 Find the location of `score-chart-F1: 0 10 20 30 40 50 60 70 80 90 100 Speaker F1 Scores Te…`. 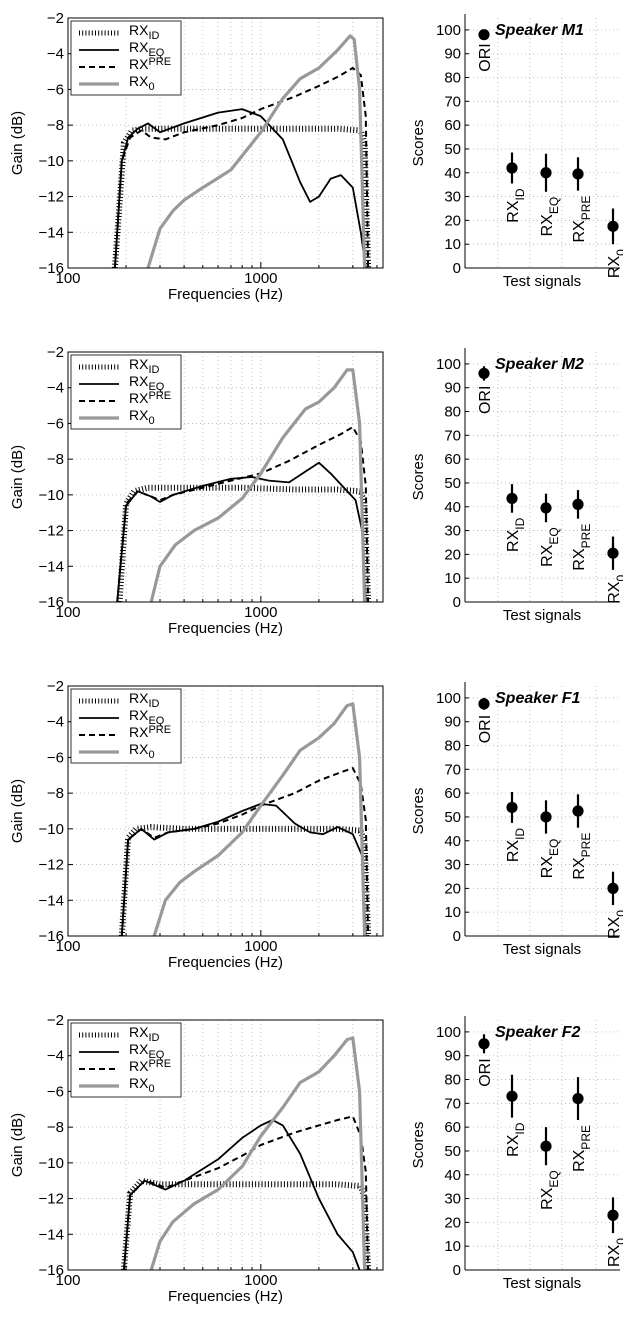

score-chart-F1: 0 10 20 30 40 50 60 70 80 90 100 Speaker F1 Scores Te… is located at coordinates (516, 820).